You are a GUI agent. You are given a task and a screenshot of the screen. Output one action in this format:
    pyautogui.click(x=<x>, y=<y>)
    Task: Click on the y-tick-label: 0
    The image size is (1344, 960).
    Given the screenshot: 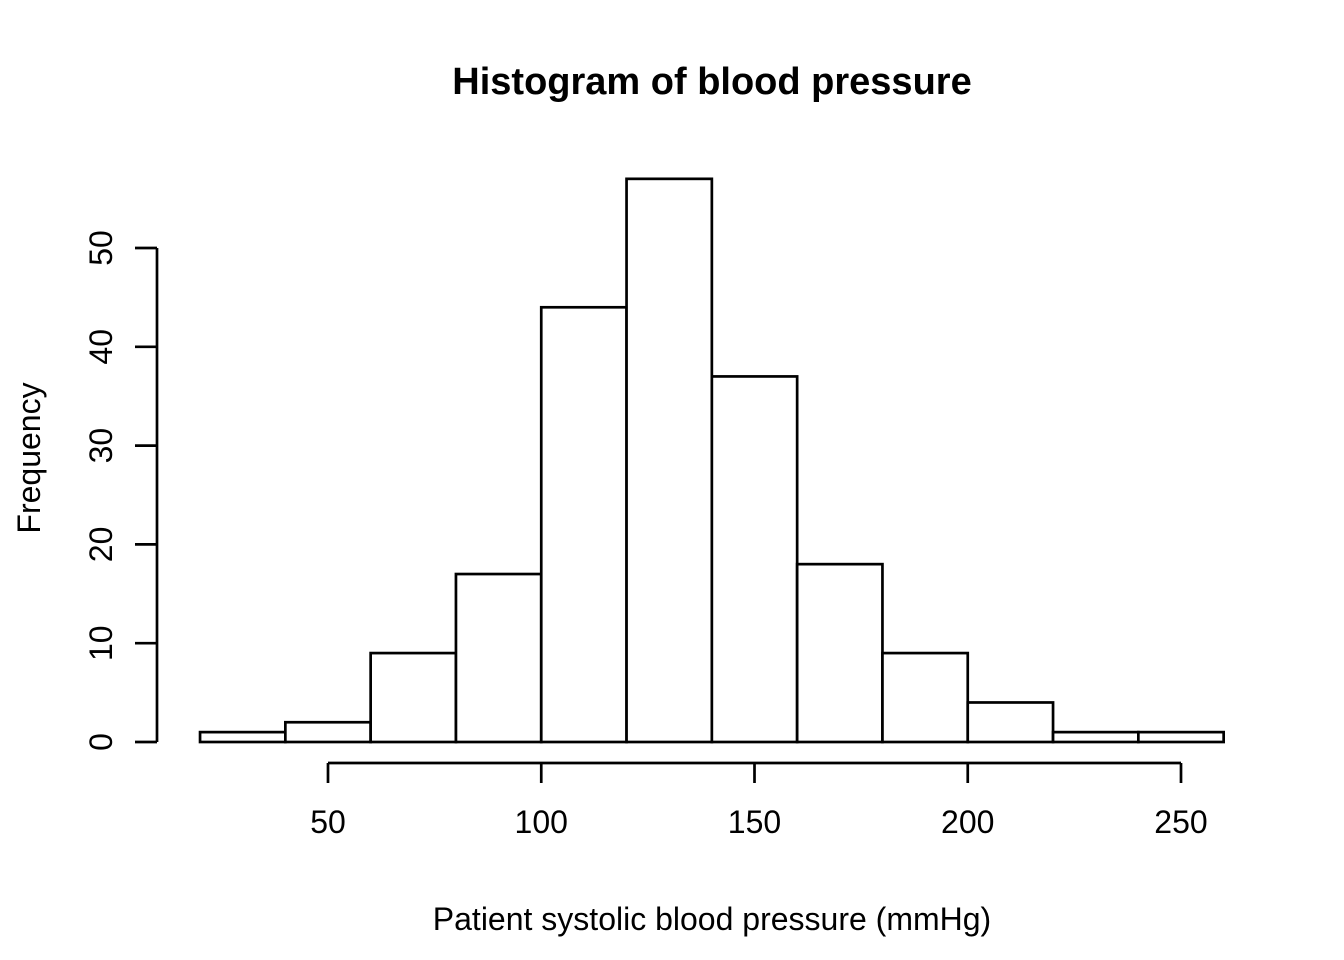 What is the action you would take?
    pyautogui.click(x=101, y=742)
    